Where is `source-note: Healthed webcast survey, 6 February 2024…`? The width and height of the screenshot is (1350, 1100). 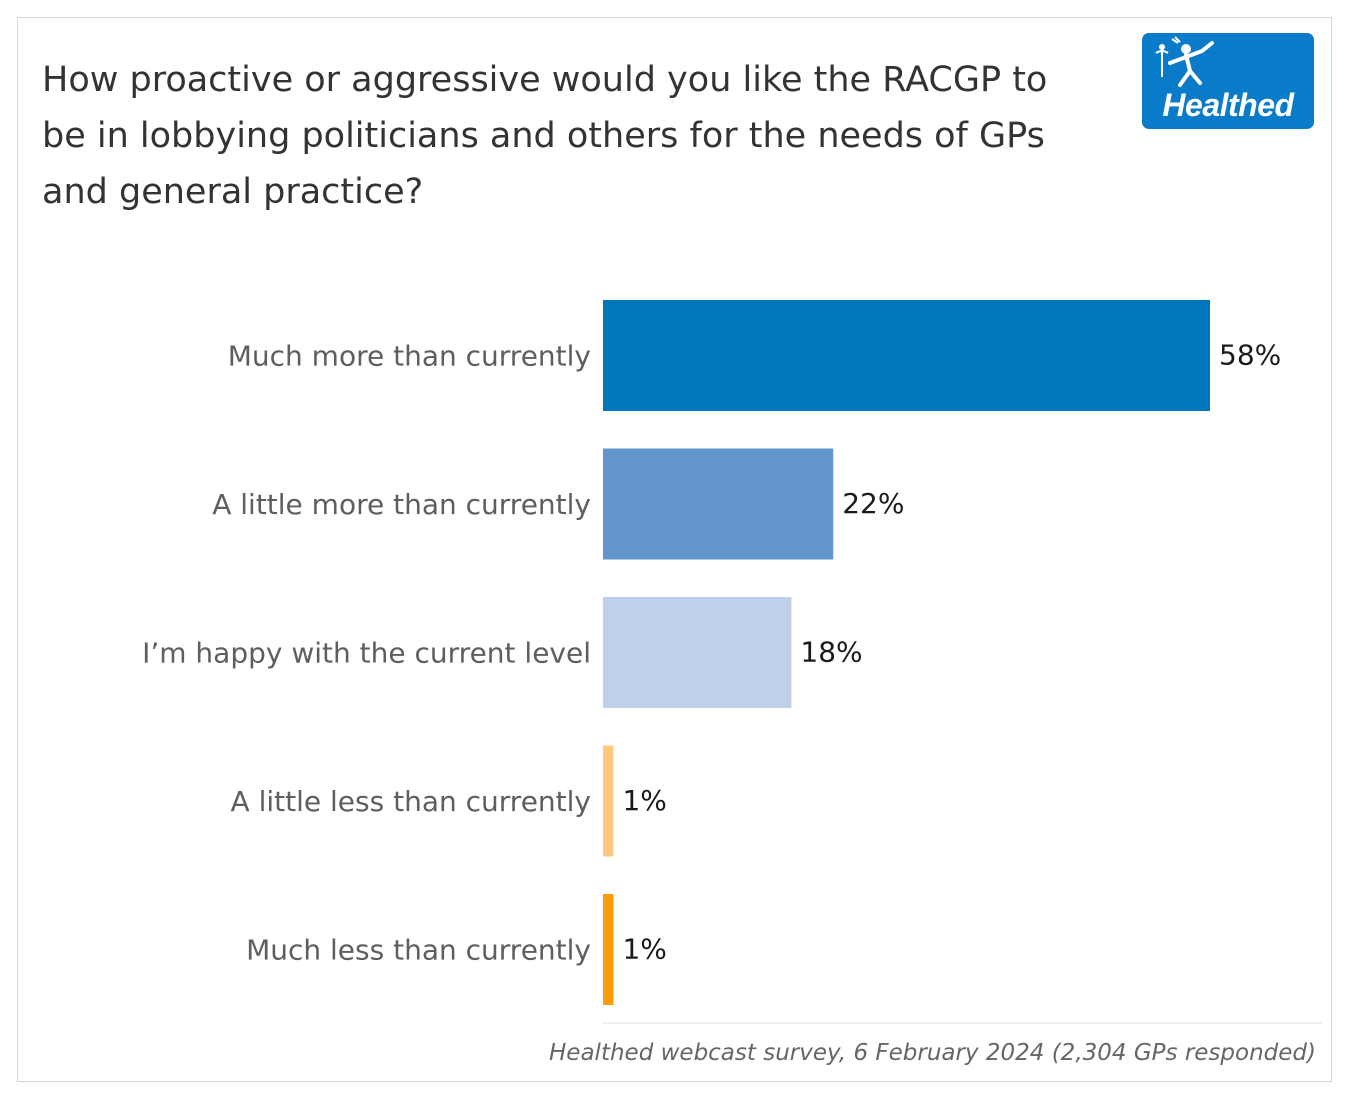
source-note: Healthed webcast survey, 6 February 2024… is located at coordinates (932, 1053).